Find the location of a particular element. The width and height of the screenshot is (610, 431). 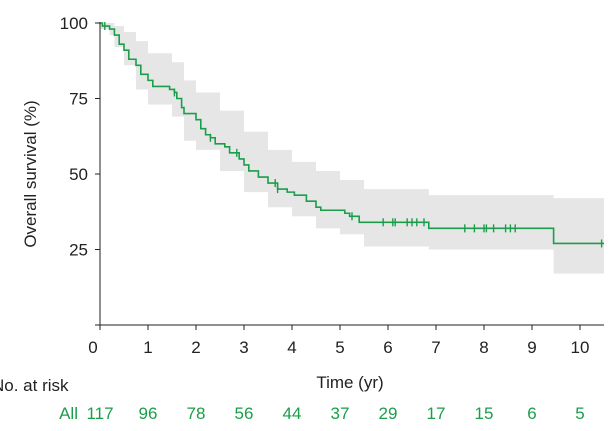

x-tick-label: 3 is located at coordinates (243, 347).